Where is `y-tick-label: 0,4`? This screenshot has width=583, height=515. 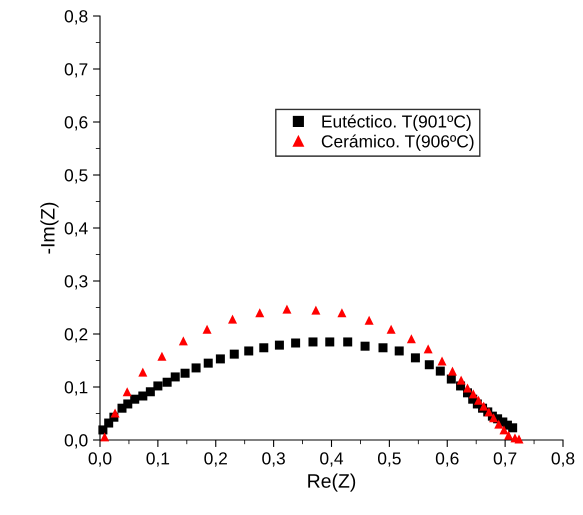
y-tick-label: 0,4 is located at coordinates (76, 229).